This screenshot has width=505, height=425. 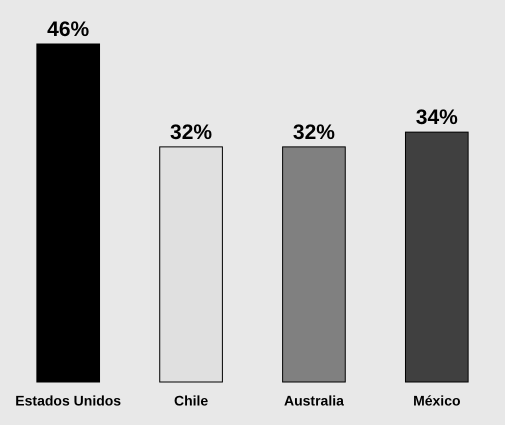 What do you see at coordinates (437, 400) in the screenshot?
I see `x-tick-label: México` at bounding box center [437, 400].